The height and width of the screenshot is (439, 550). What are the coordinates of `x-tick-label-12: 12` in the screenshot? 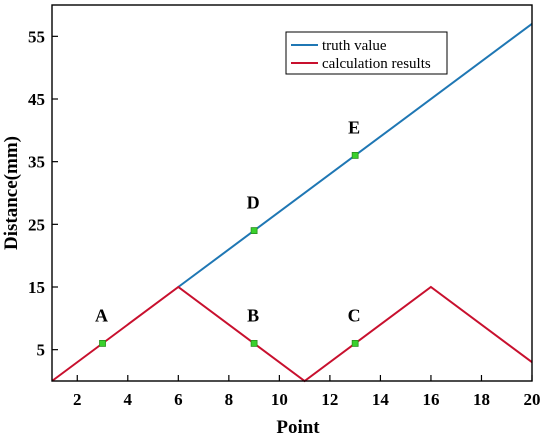 It's located at (329, 399).